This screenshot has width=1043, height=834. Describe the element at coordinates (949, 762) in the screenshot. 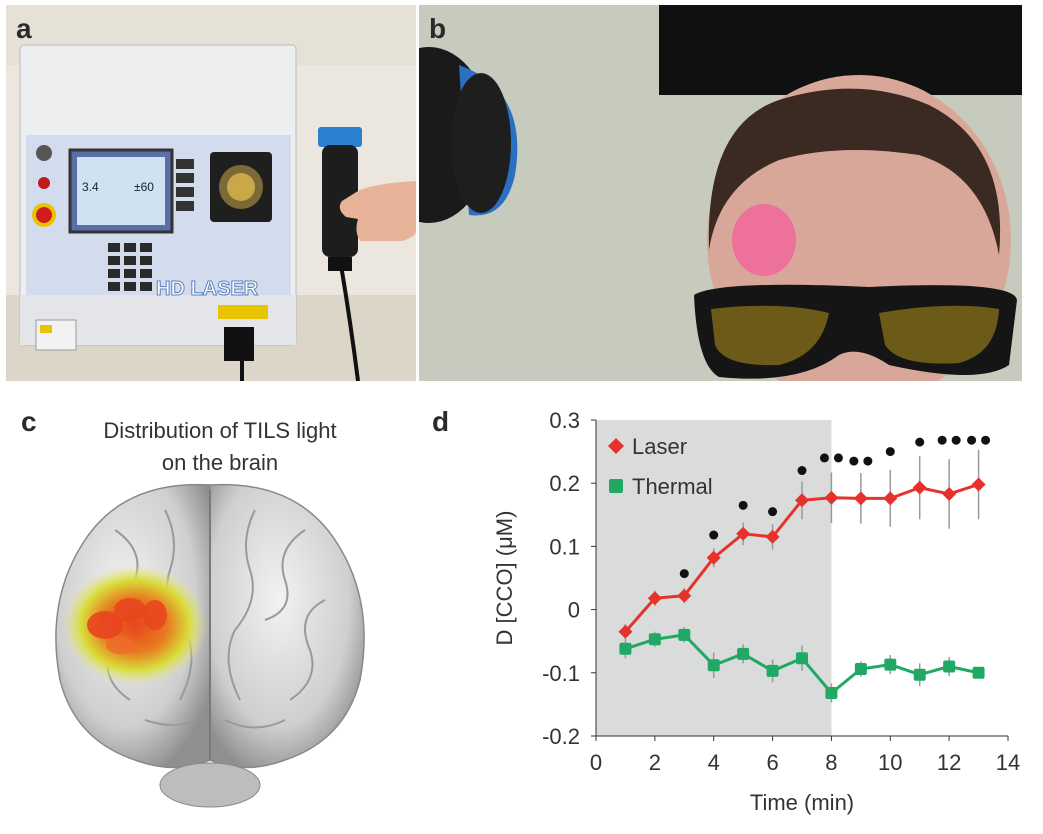

I see `x-tick-label: 12` at that location.